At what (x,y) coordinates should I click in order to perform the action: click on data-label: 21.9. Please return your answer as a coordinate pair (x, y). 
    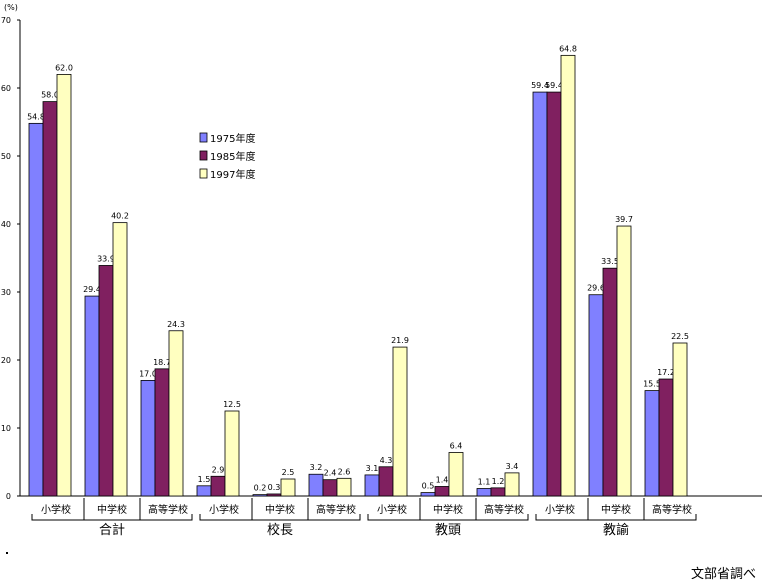
    Looking at the image, I should click on (400, 340).